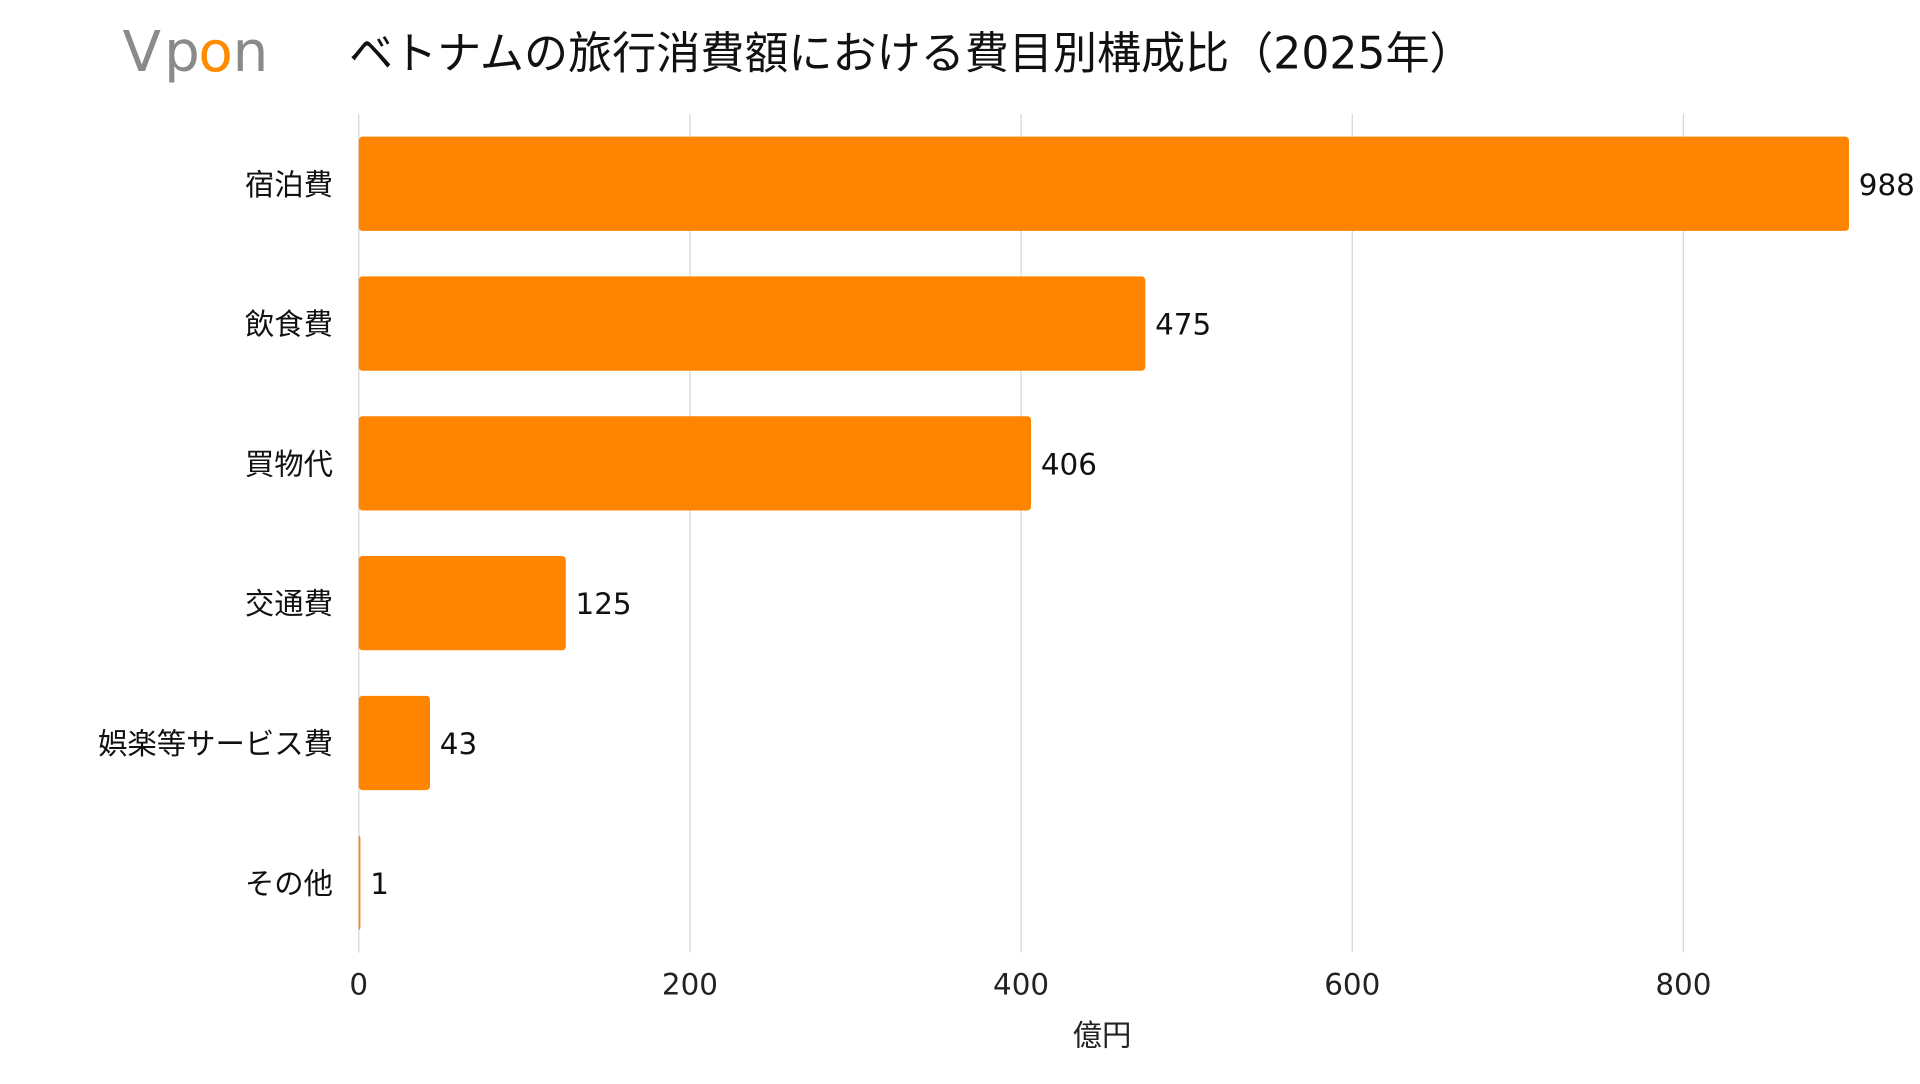  What do you see at coordinates (289, 185) in the screenshot?
I see `category-label: 宿泊費` at bounding box center [289, 185].